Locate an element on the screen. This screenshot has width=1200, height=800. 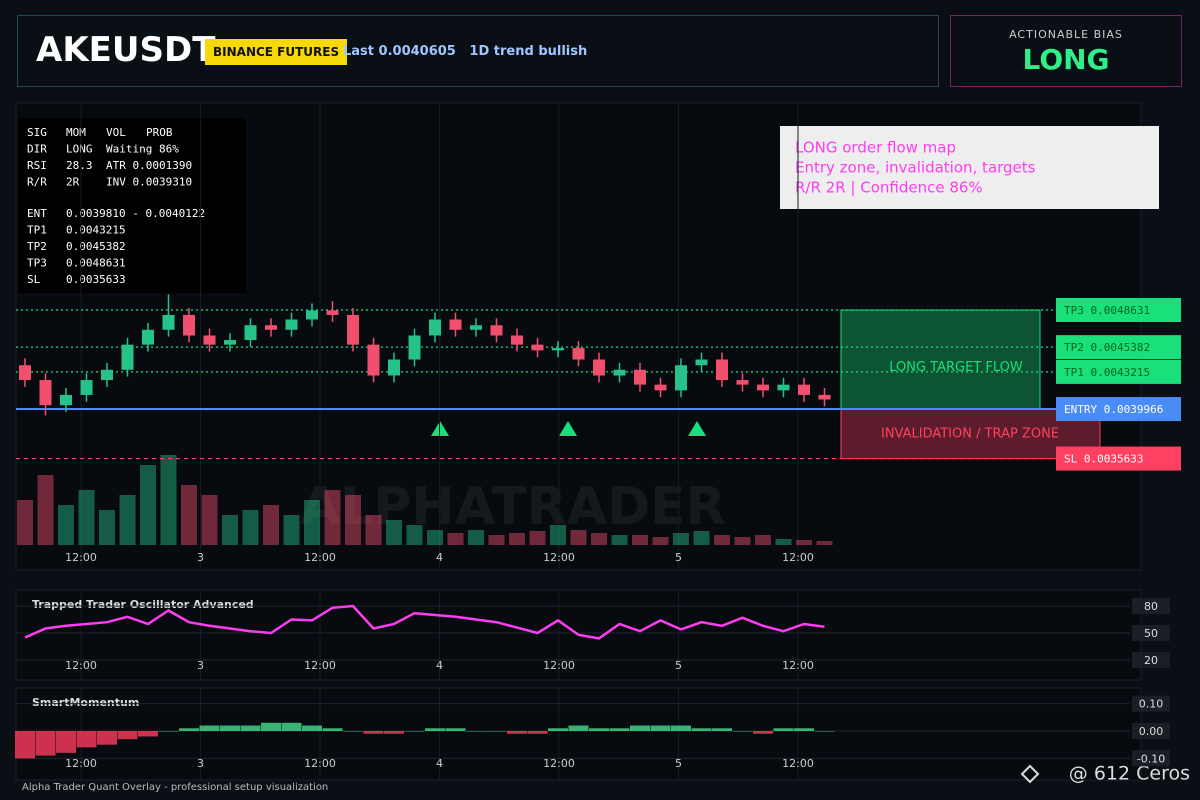
credit-icon is located at coordinates (1030, 774).